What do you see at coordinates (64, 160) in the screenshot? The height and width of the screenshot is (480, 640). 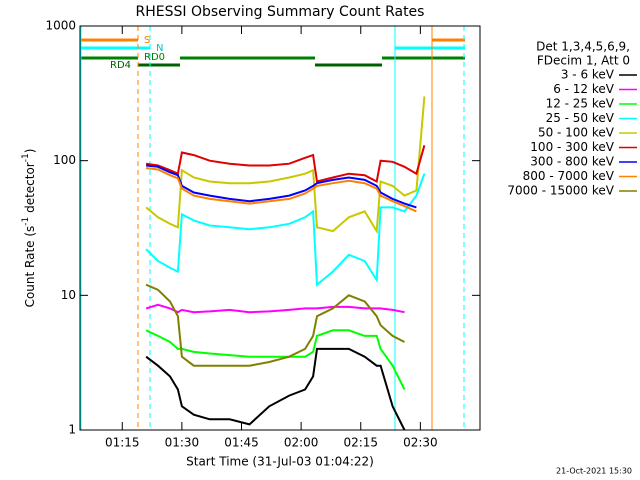 I see `y-tick-label: 100` at bounding box center [64, 160].